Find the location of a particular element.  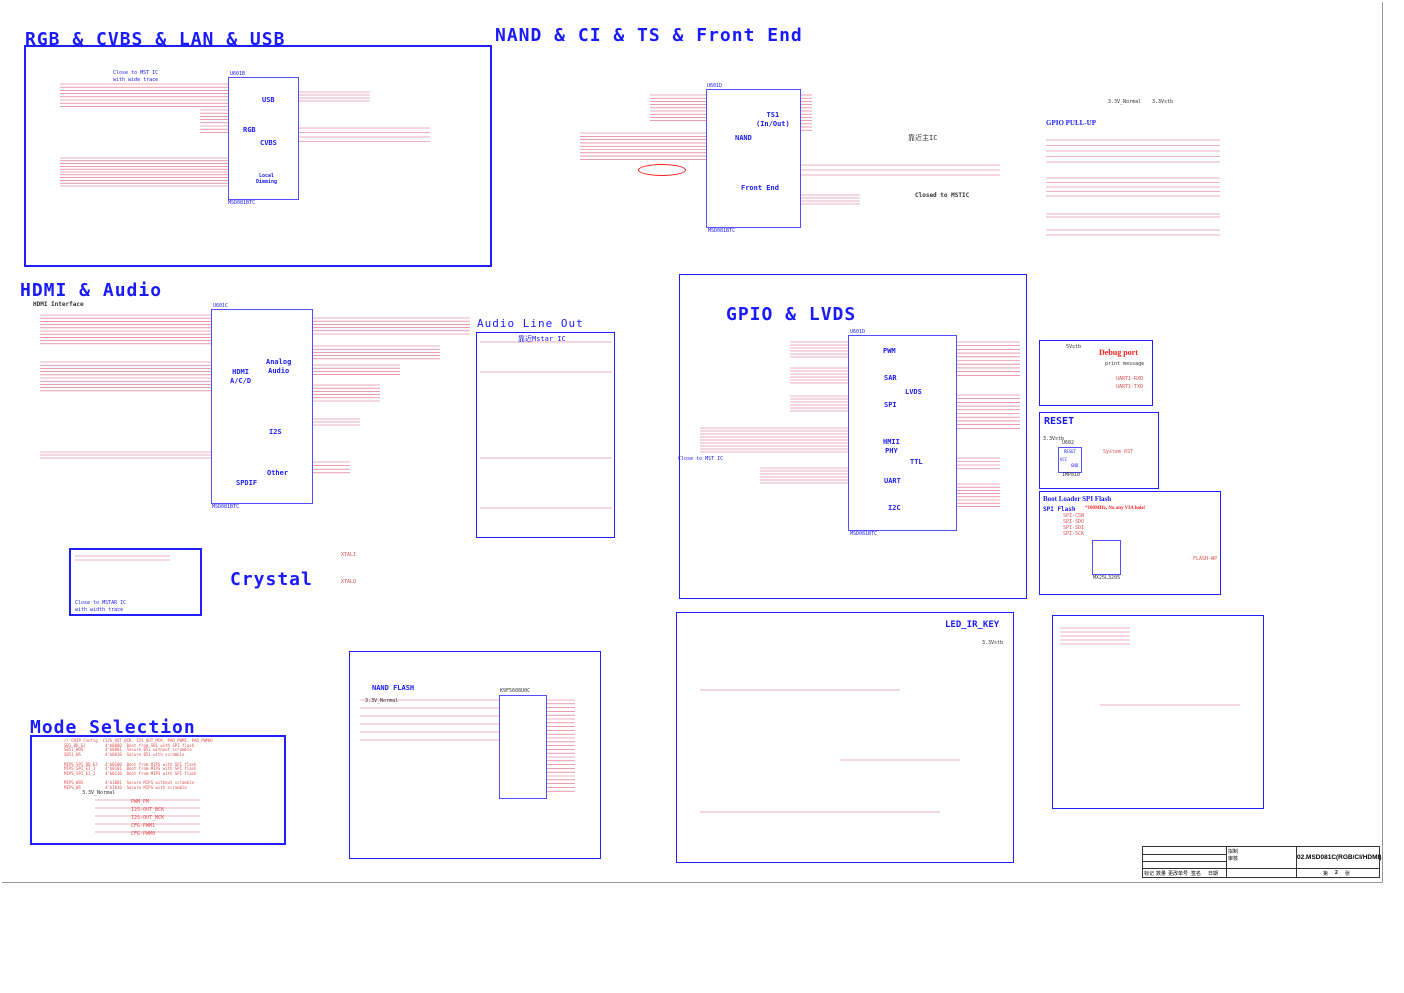

mode-net-bck: I2S-OUT_BCK is located at coordinates (148, 810).